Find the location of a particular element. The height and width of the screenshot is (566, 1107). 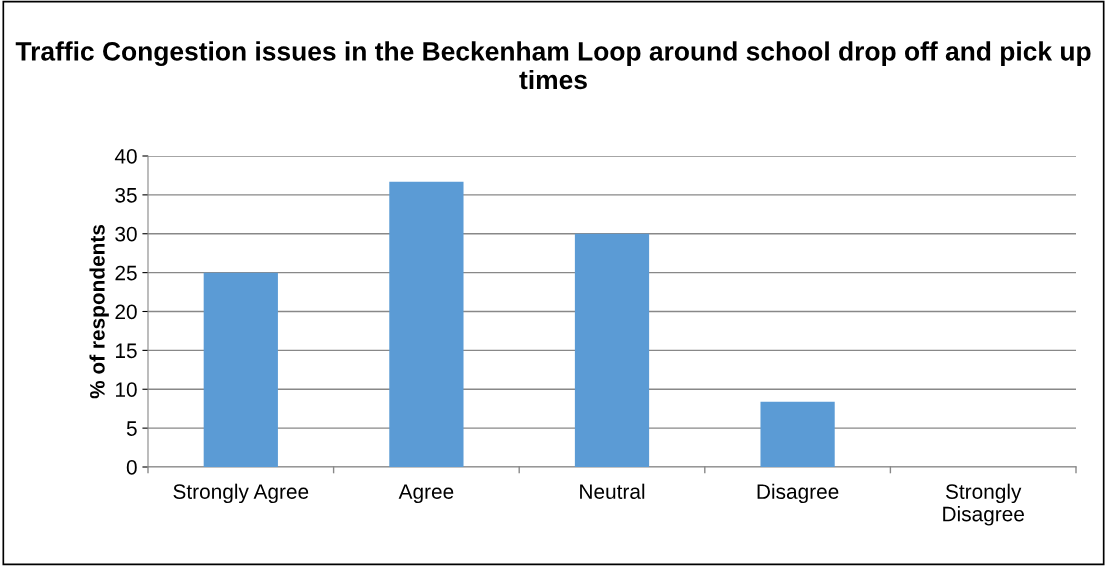

y-tick-label: 10 is located at coordinates (126, 389).